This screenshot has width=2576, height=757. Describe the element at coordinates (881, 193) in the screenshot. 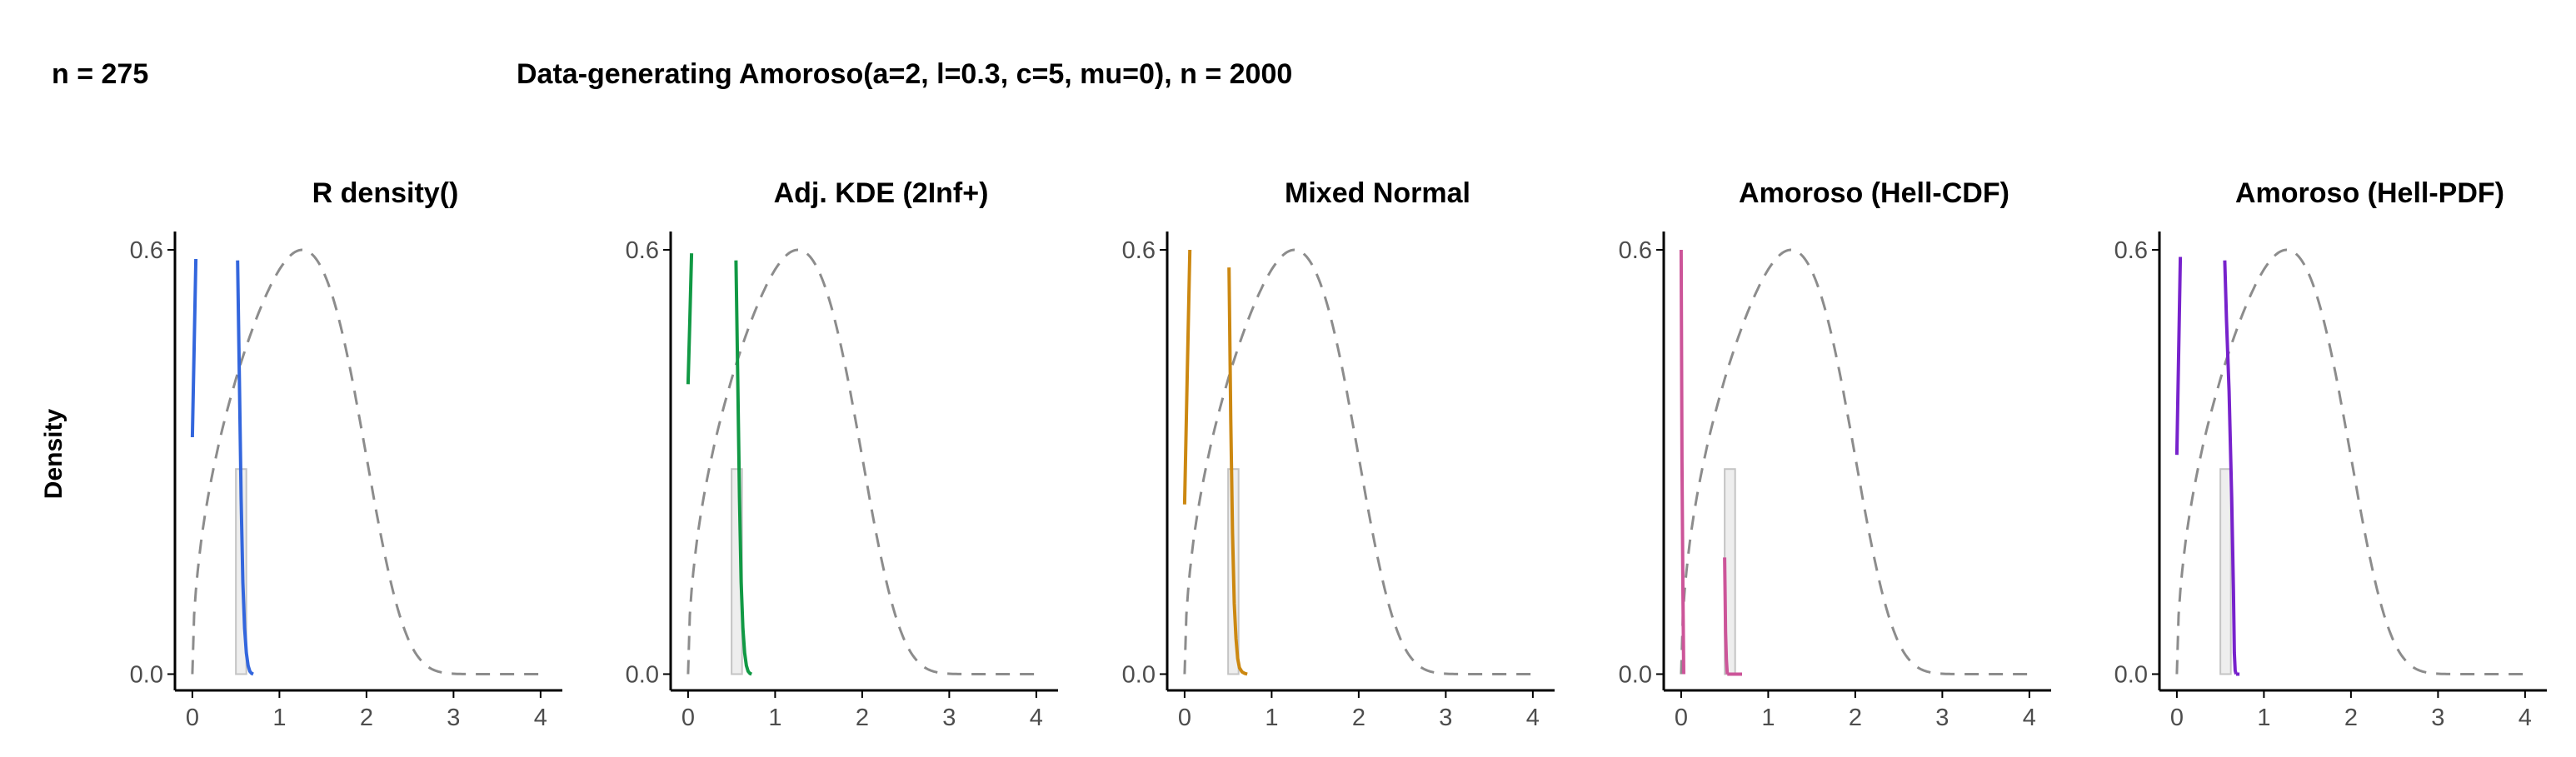

I see `panel-title: Adj. KDE (2Inf+)` at that location.